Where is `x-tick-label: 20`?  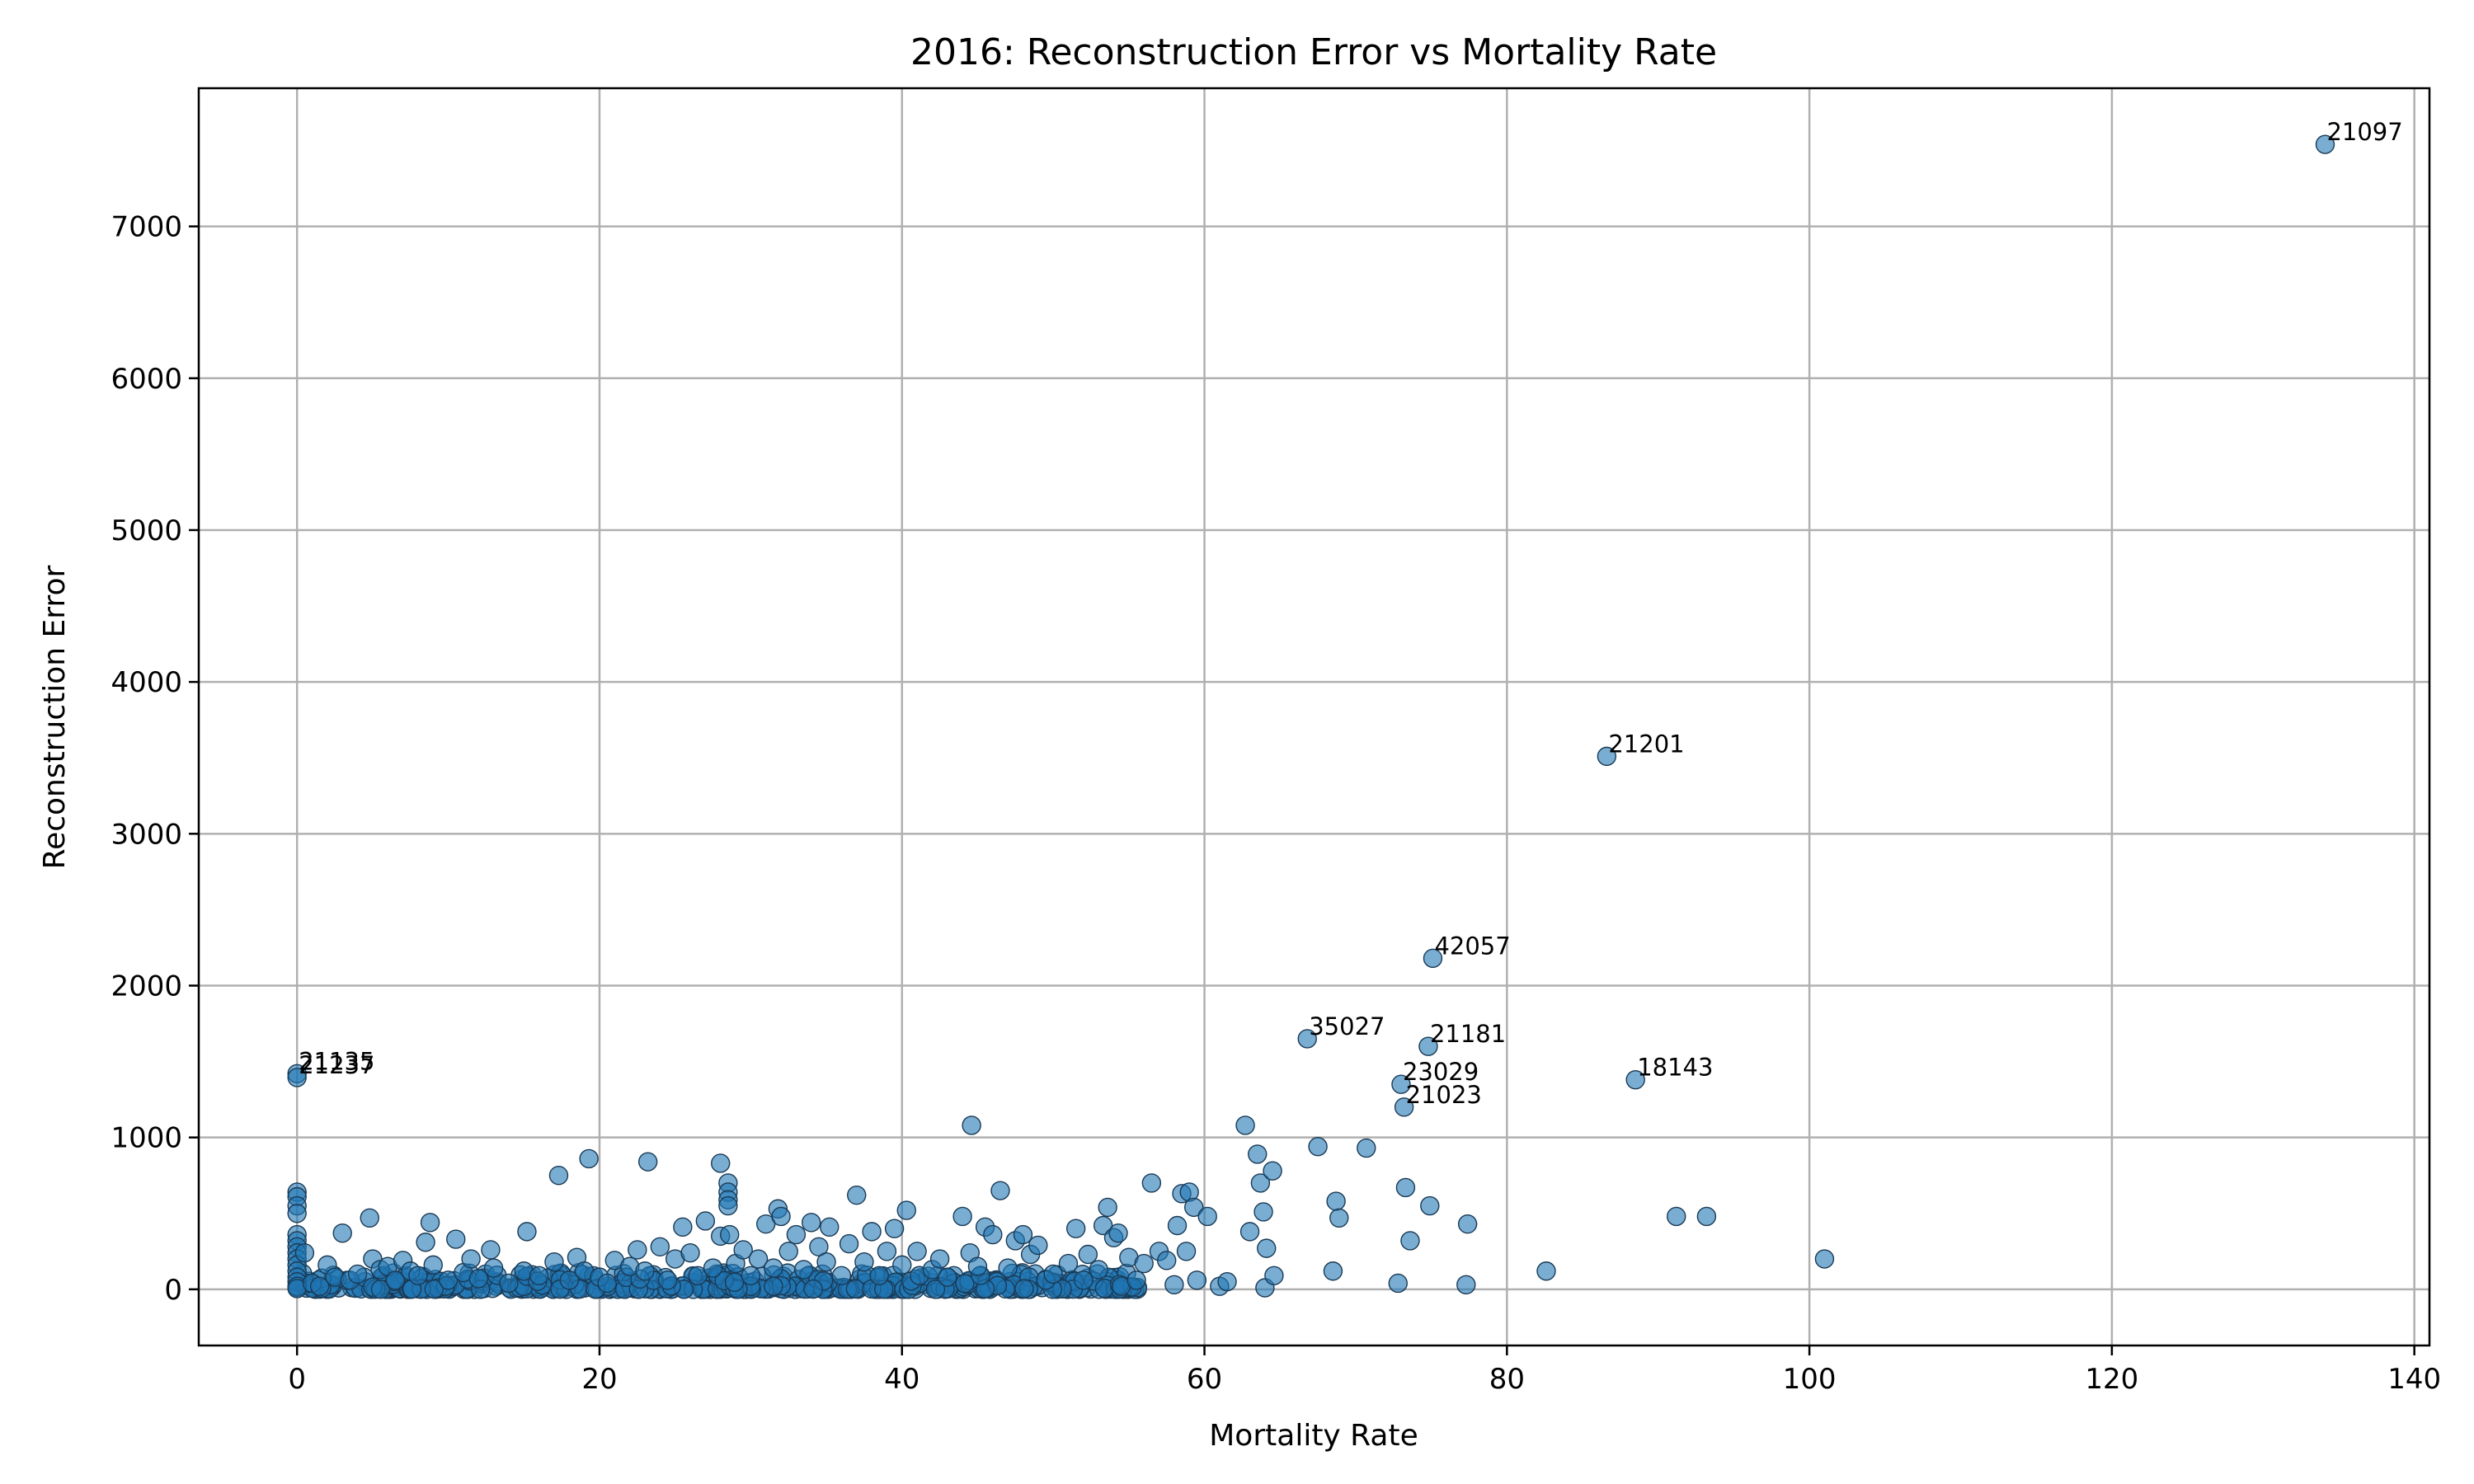 x-tick-label: 20 is located at coordinates (599, 1379).